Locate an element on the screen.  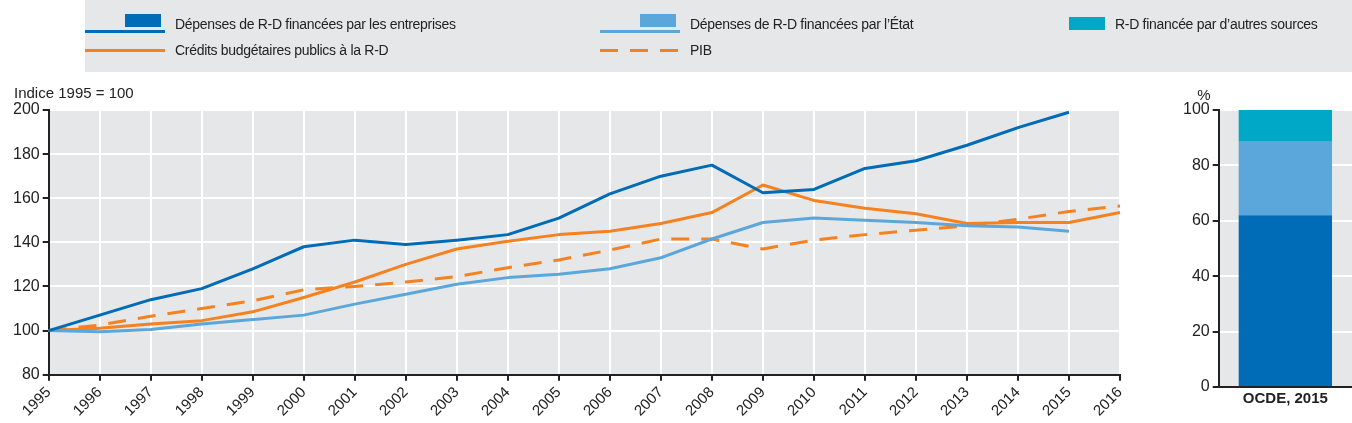
y-tick-label: 180 is located at coordinates (26, 153).